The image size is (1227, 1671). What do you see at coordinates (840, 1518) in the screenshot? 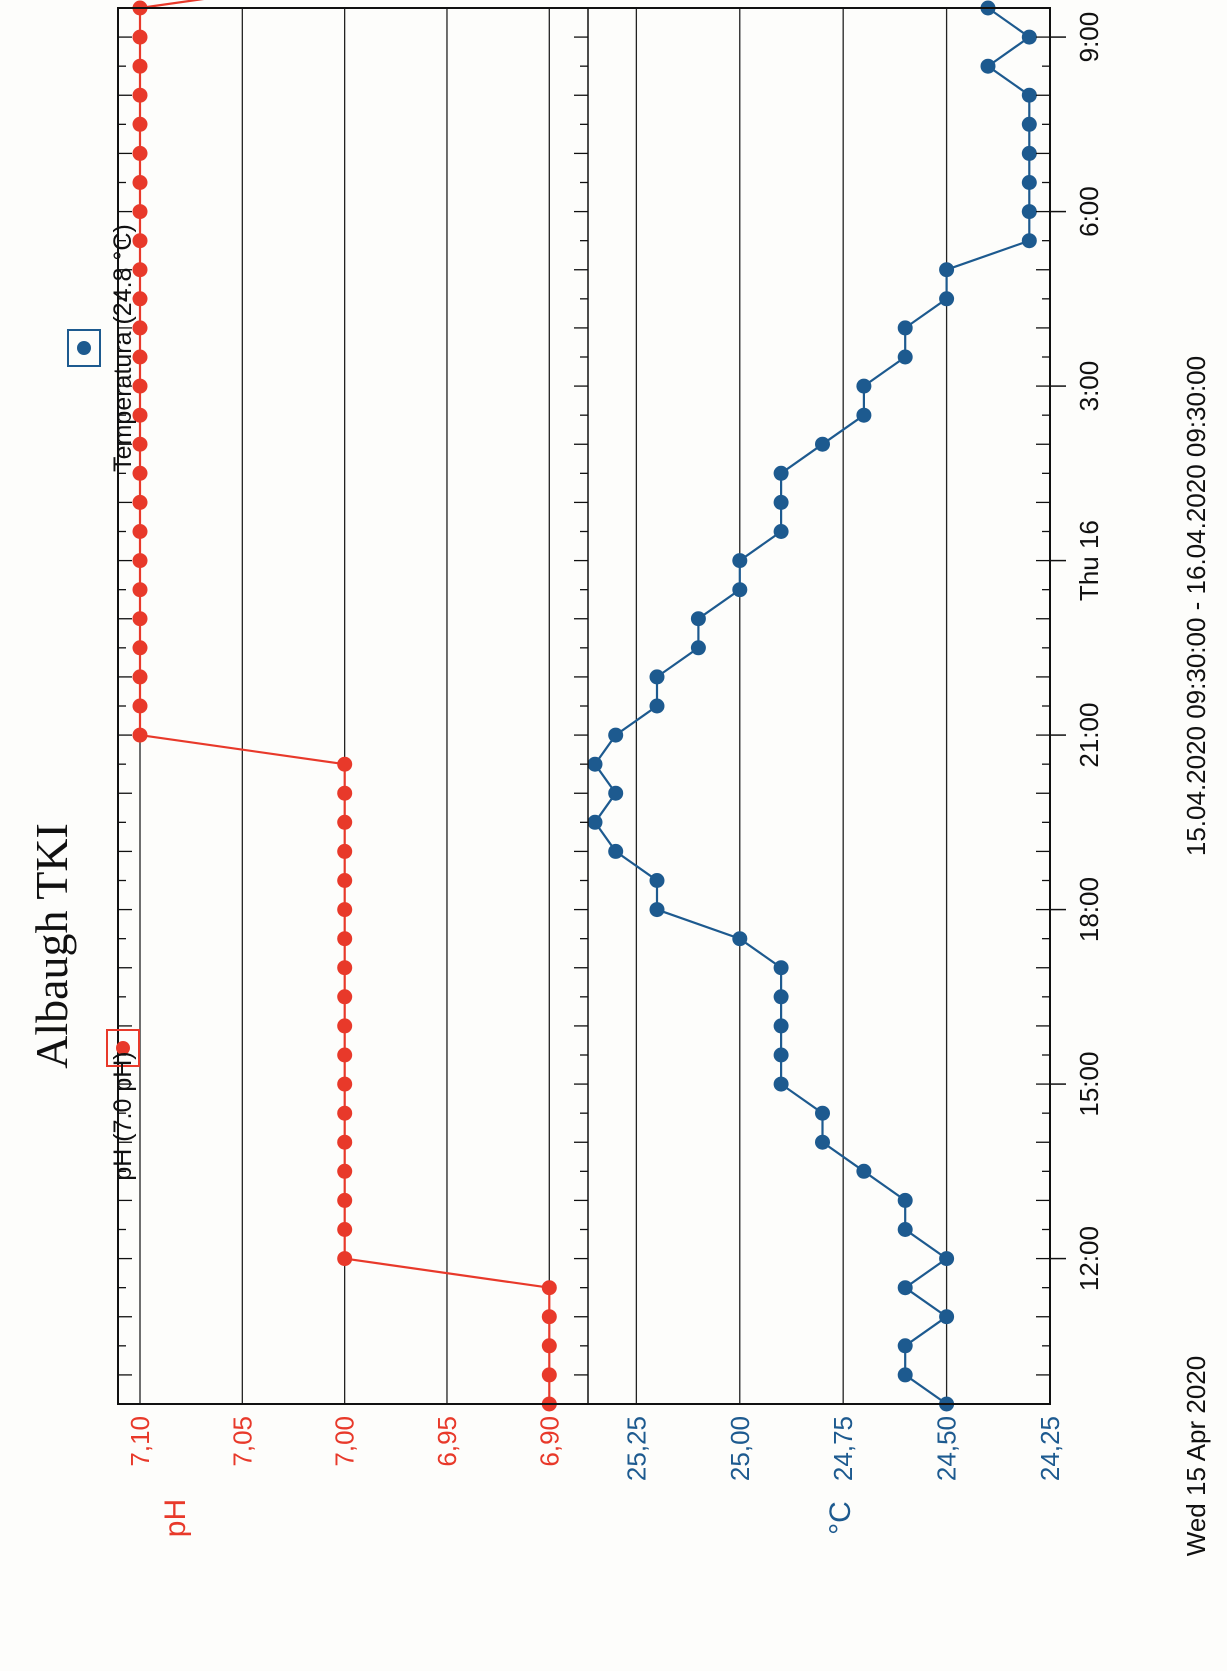
I see `temperature-axis-label: °C` at bounding box center [840, 1518].